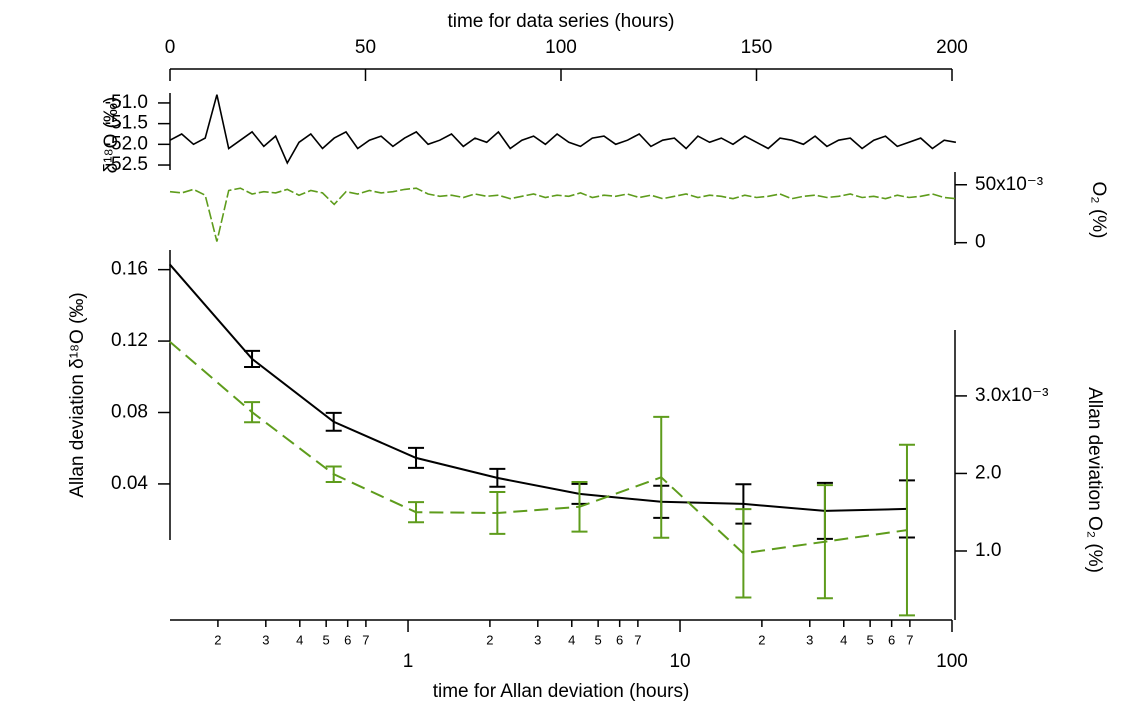 Image resolution: width=1130 pixels, height=709 pixels. What do you see at coordinates (126, 102) in the screenshot?
I see `y-tick-label: -51.0` at bounding box center [126, 102].